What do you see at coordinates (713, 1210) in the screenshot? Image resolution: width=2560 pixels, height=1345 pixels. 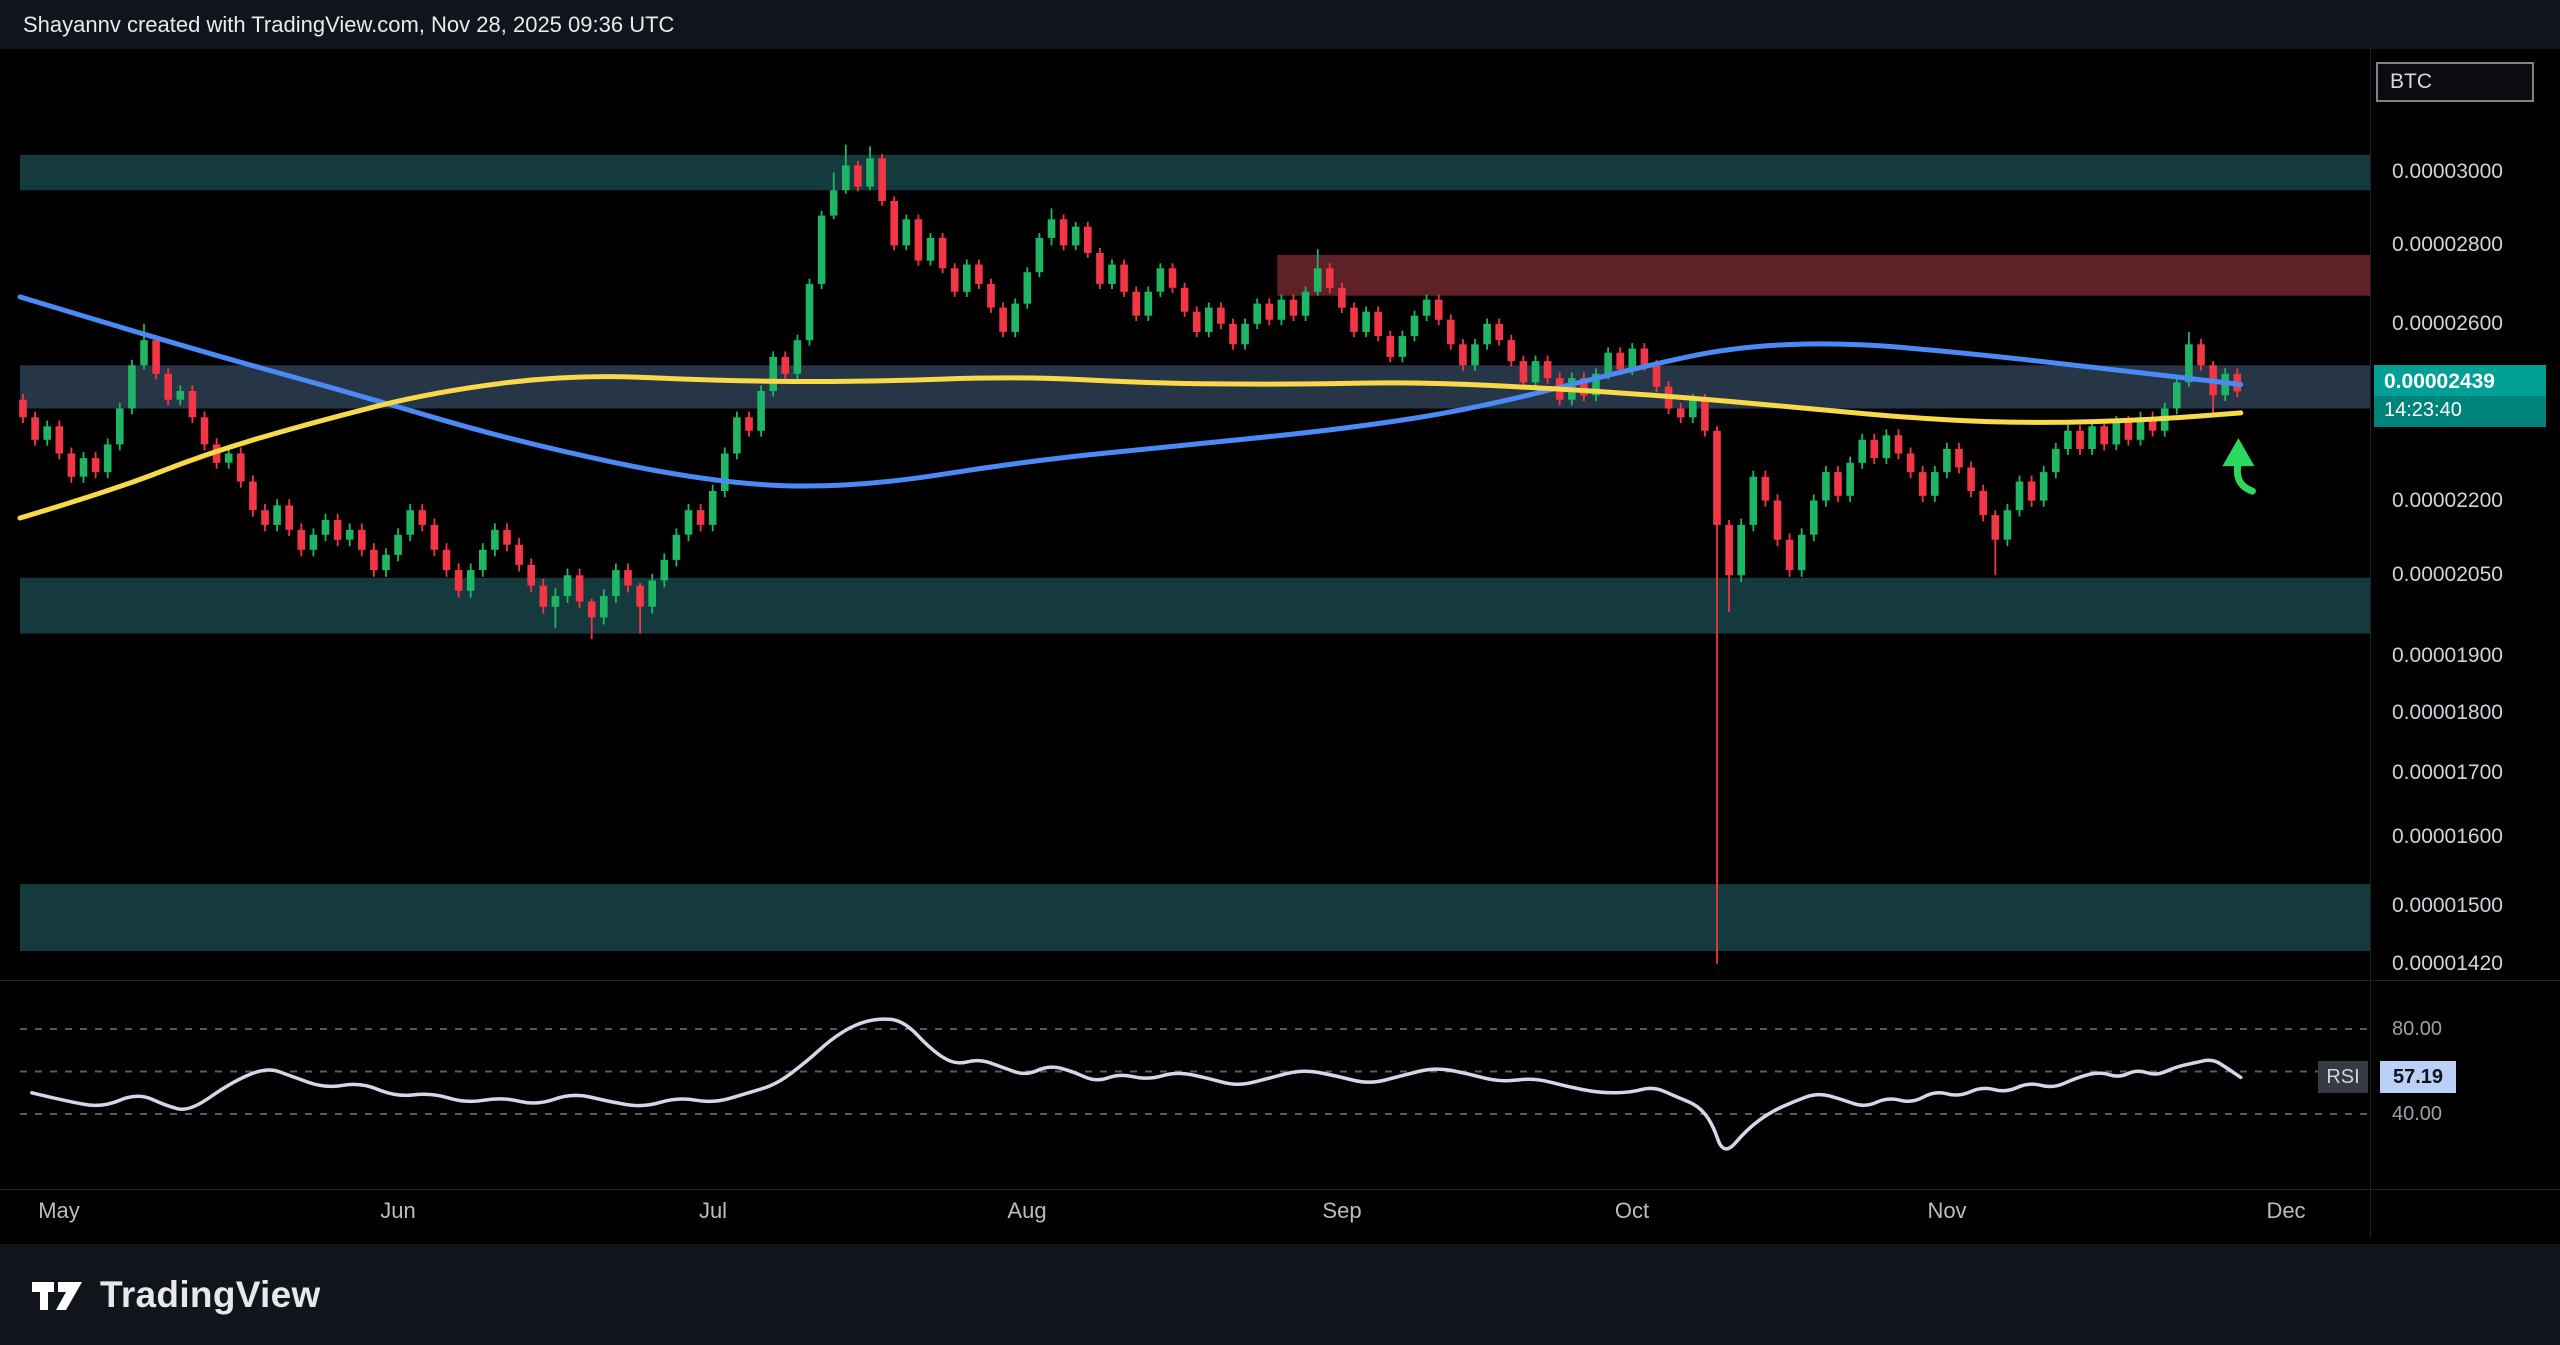 I see `time-axis-label-jul: Jul` at bounding box center [713, 1210].